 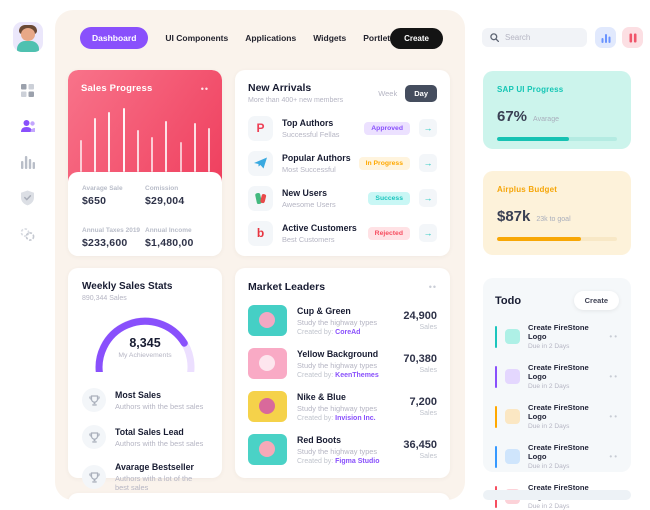 I want to click on weekly-item-title: Most Sales, so click(x=138, y=394).